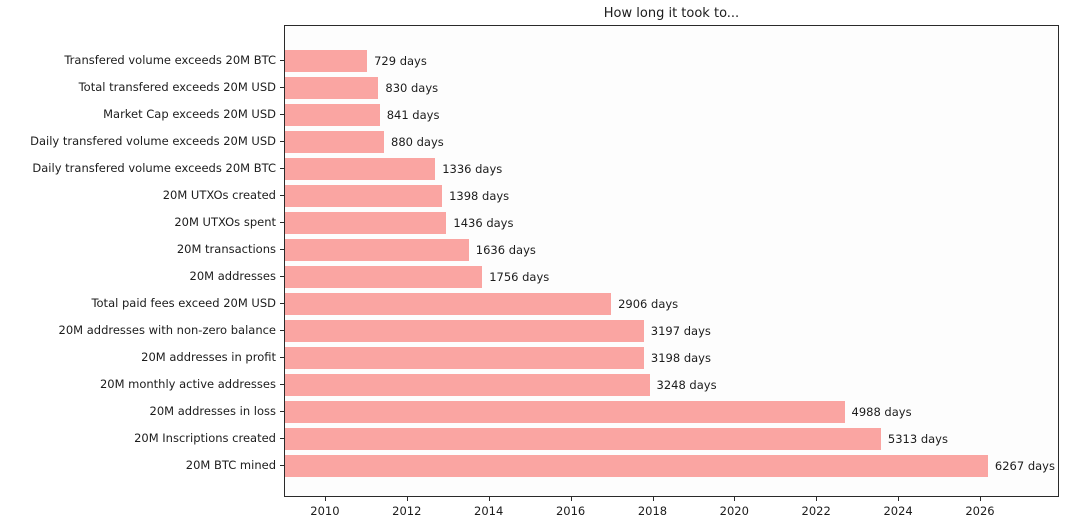  What do you see at coordinates (980, 511) in the screenshot?
I see `x-axis-tick-label: 2026` at bounding box center [980, 511].